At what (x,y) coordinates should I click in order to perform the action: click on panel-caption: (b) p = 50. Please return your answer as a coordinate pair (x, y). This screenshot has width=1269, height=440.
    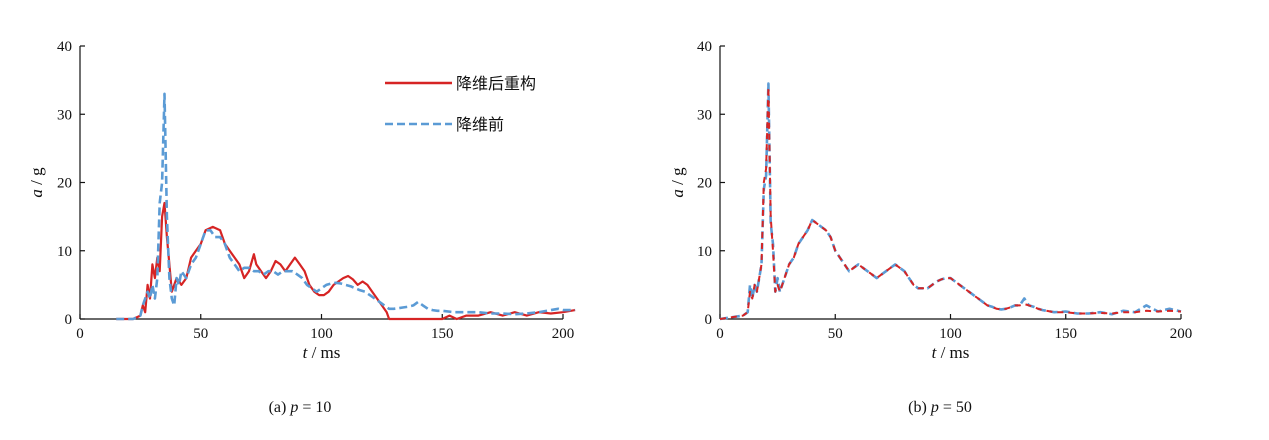
    Looking at the image, I should click on (940, 407).